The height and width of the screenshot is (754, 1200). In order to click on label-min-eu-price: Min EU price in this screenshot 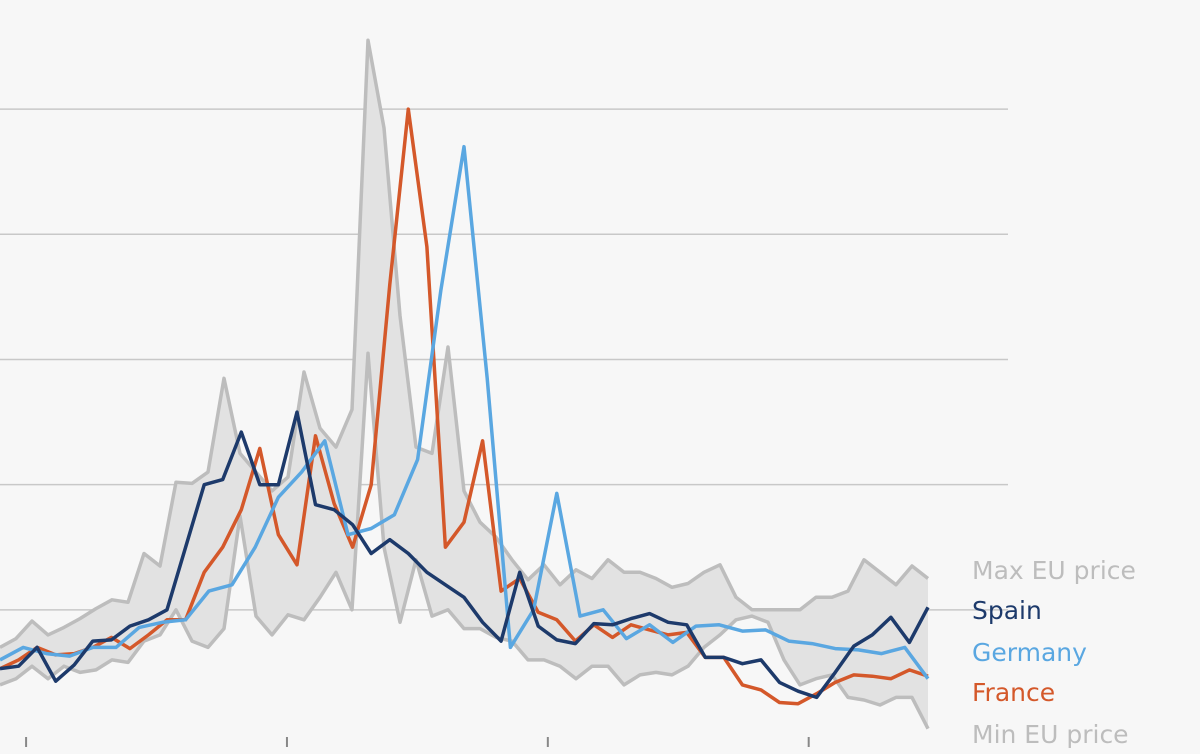, I will do `click(1050, 734)`.